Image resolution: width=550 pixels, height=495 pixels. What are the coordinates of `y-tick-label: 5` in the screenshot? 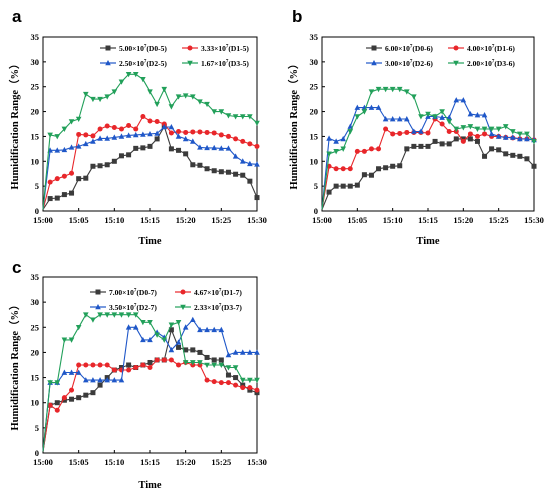 It's located at (37, 428).